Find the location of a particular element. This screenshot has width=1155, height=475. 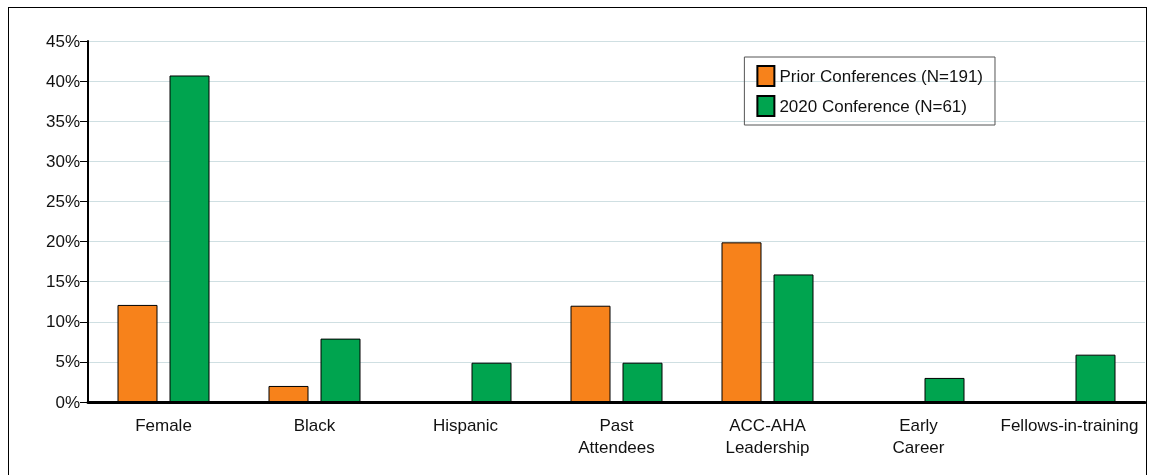

x-tick-label: Female is located at coordinates (163, 425).